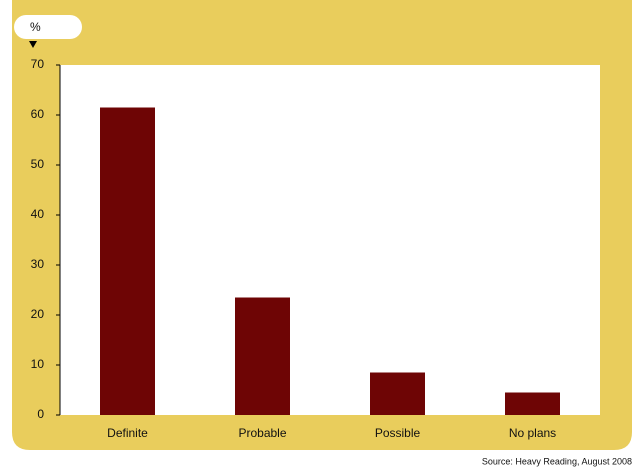 The height and width of the screenshot is (471, 640). What do you see at coordinates (532, 433) in the screenshot?
I see `x-tick-label: No plans` at bounding box center [532, 433].